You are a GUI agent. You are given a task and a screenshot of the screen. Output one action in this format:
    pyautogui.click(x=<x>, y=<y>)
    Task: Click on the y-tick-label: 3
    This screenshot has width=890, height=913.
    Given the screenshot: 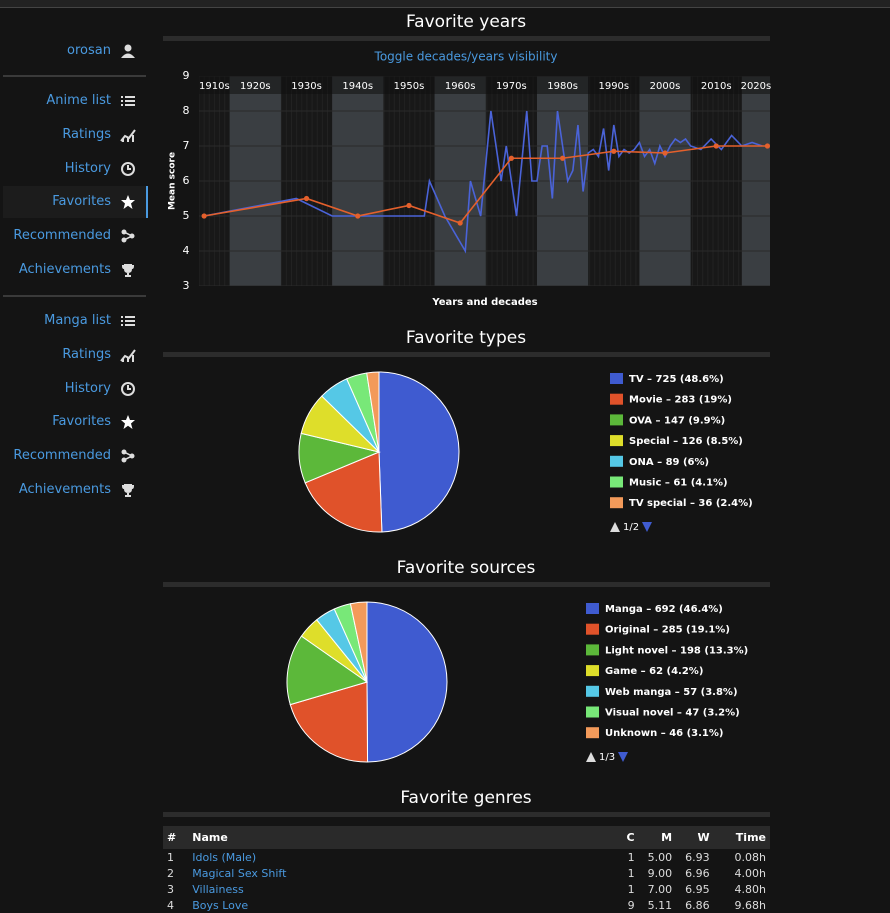 What is the action you would take?
    pyautogui.click(x=186, y=285)
    